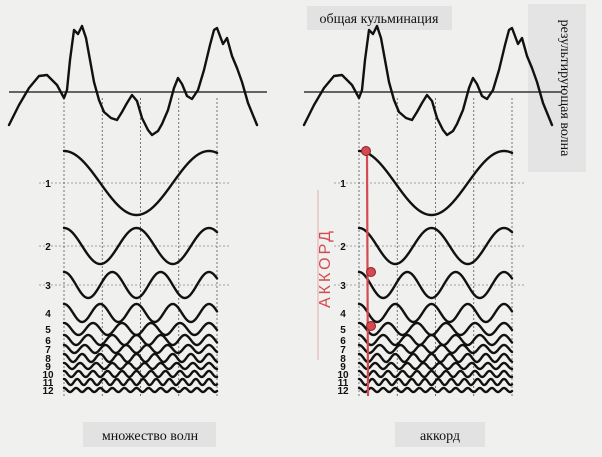  Describe the element at coordinates (343, 383) in the screenshot. I see `right-harmonic-label: 11` at that location.